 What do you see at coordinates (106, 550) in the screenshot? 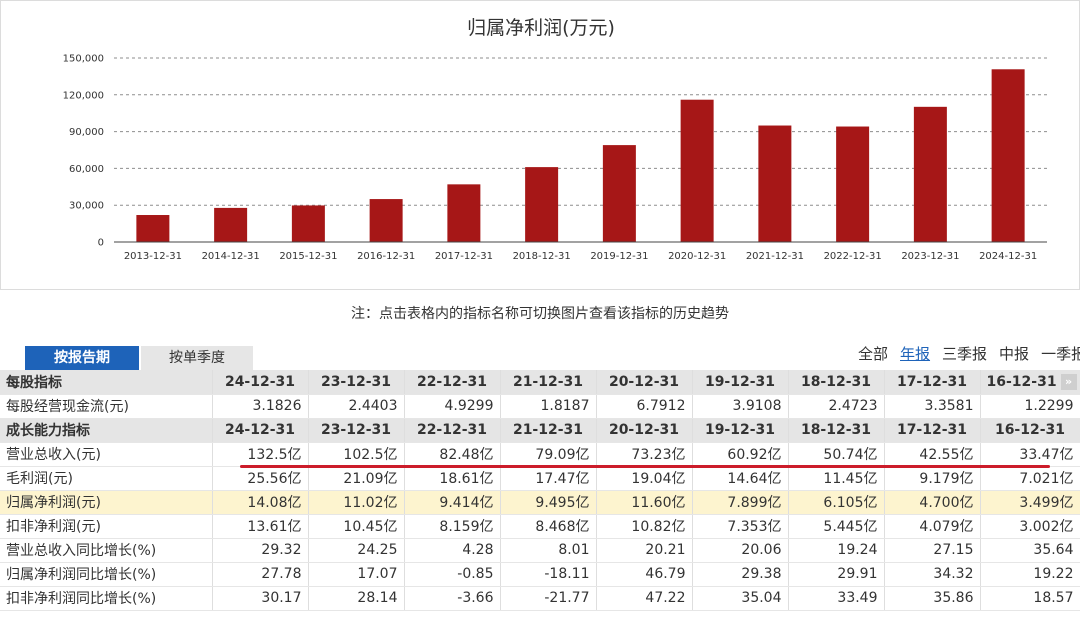
I see `indicator-name: 营业总收入同比增长(%)` at bounding box center [106, 550].